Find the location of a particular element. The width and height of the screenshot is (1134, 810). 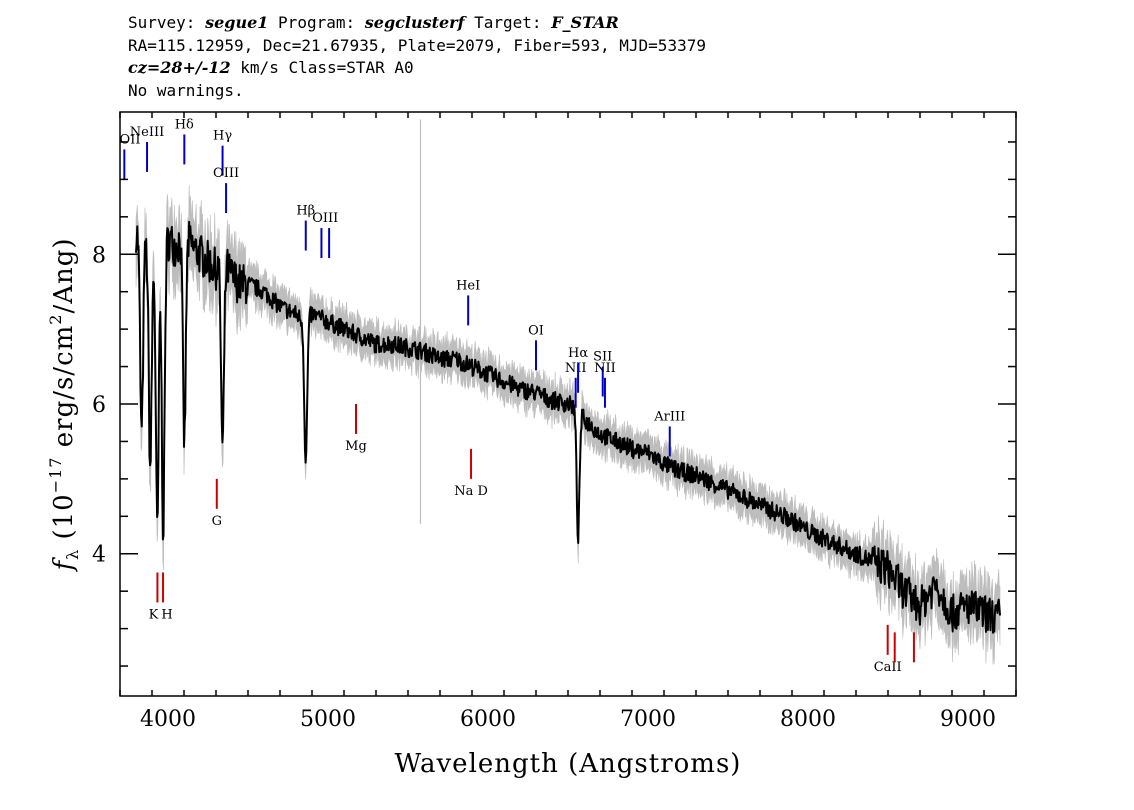

line-label: G is located at coordinates (217, 521).